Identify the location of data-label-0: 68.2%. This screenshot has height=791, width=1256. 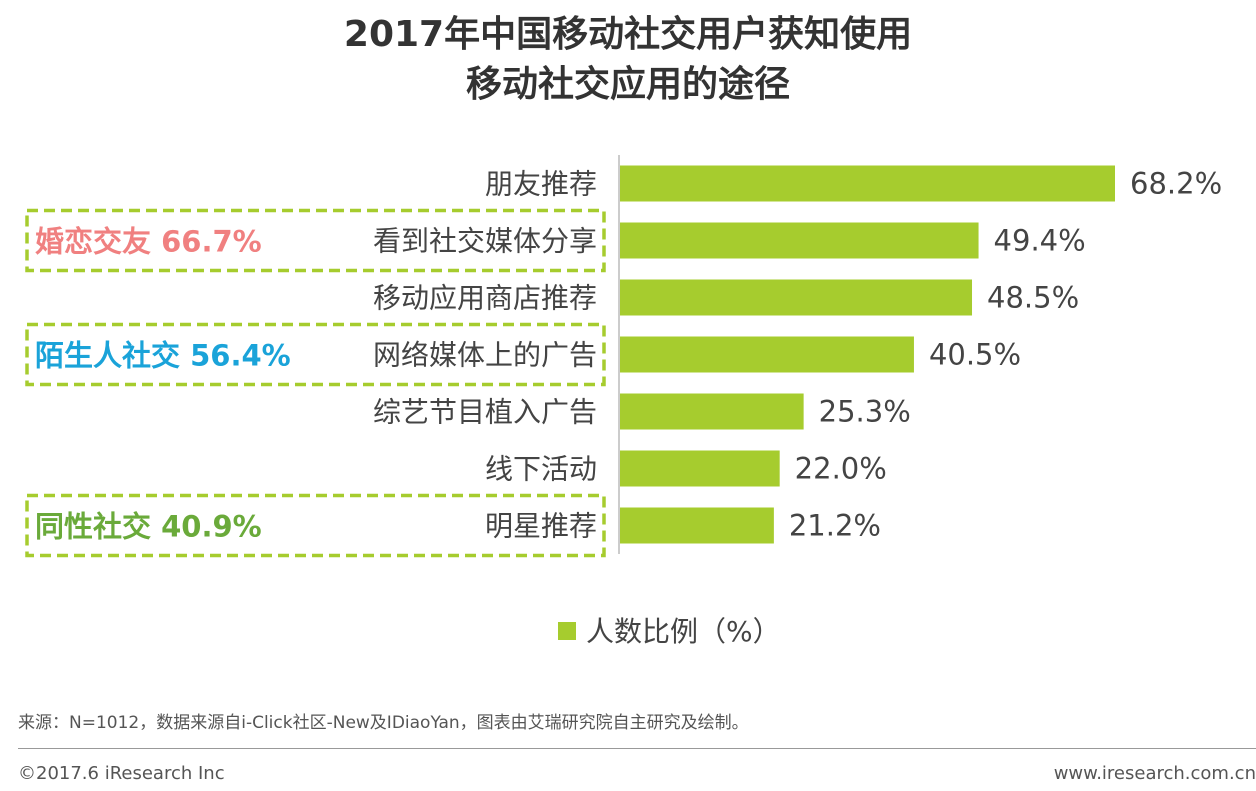
(1176, 184).